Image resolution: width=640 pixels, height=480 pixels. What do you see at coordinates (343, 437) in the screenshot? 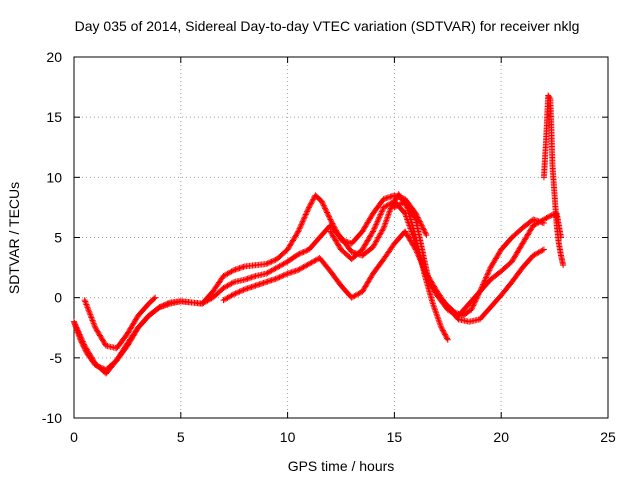
I see `x-tick-labels: 0 5 10 15 20 25` at bounding box center [343, 437].